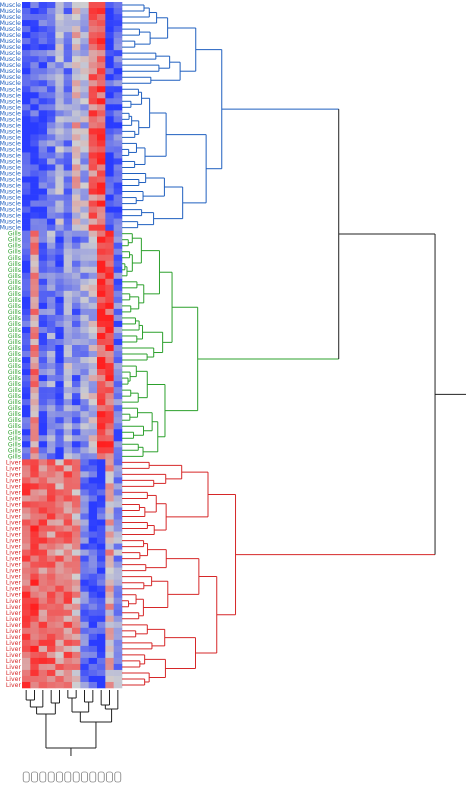 The height and width of the screenshot is (791, 468). I want to click on row-label: Gills, so click(14, 342).